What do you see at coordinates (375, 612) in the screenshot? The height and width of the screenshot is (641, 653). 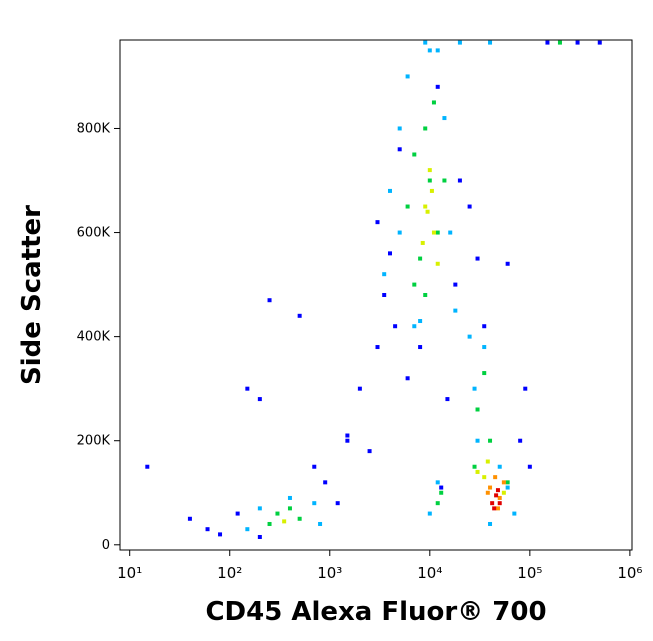 I see `x-axis-title: CD45 Alexa Fluor® 700` at bounding box center [375, 612].